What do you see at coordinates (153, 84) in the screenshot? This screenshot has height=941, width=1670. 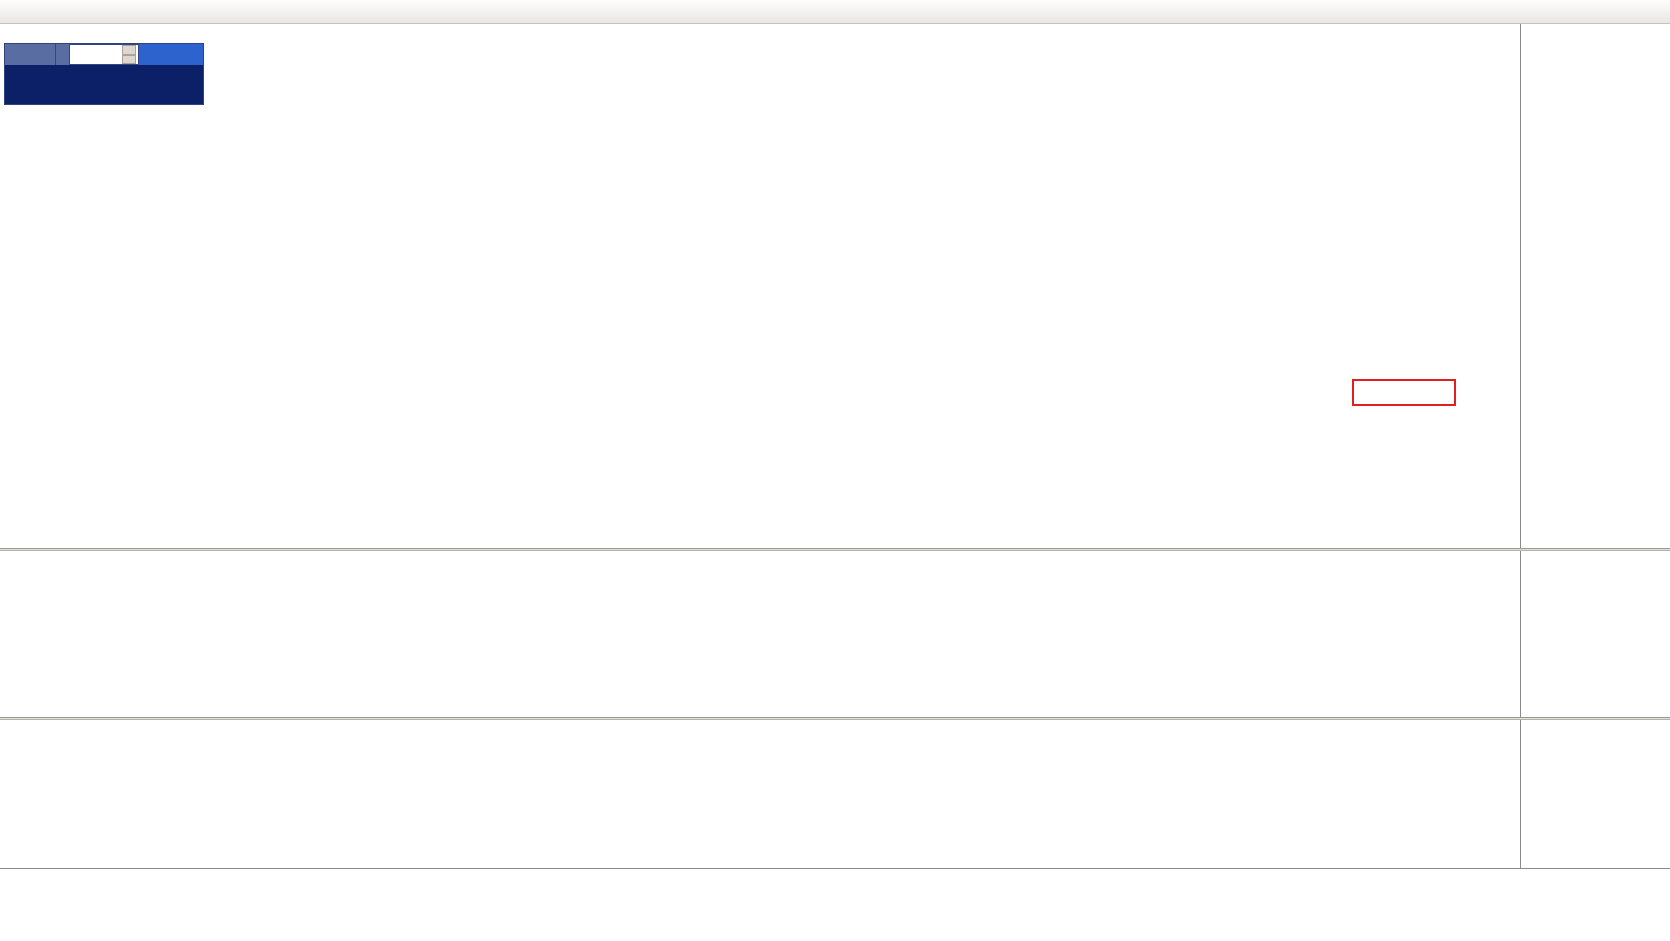 I see `buy-price` at bounding box center [153, 84].